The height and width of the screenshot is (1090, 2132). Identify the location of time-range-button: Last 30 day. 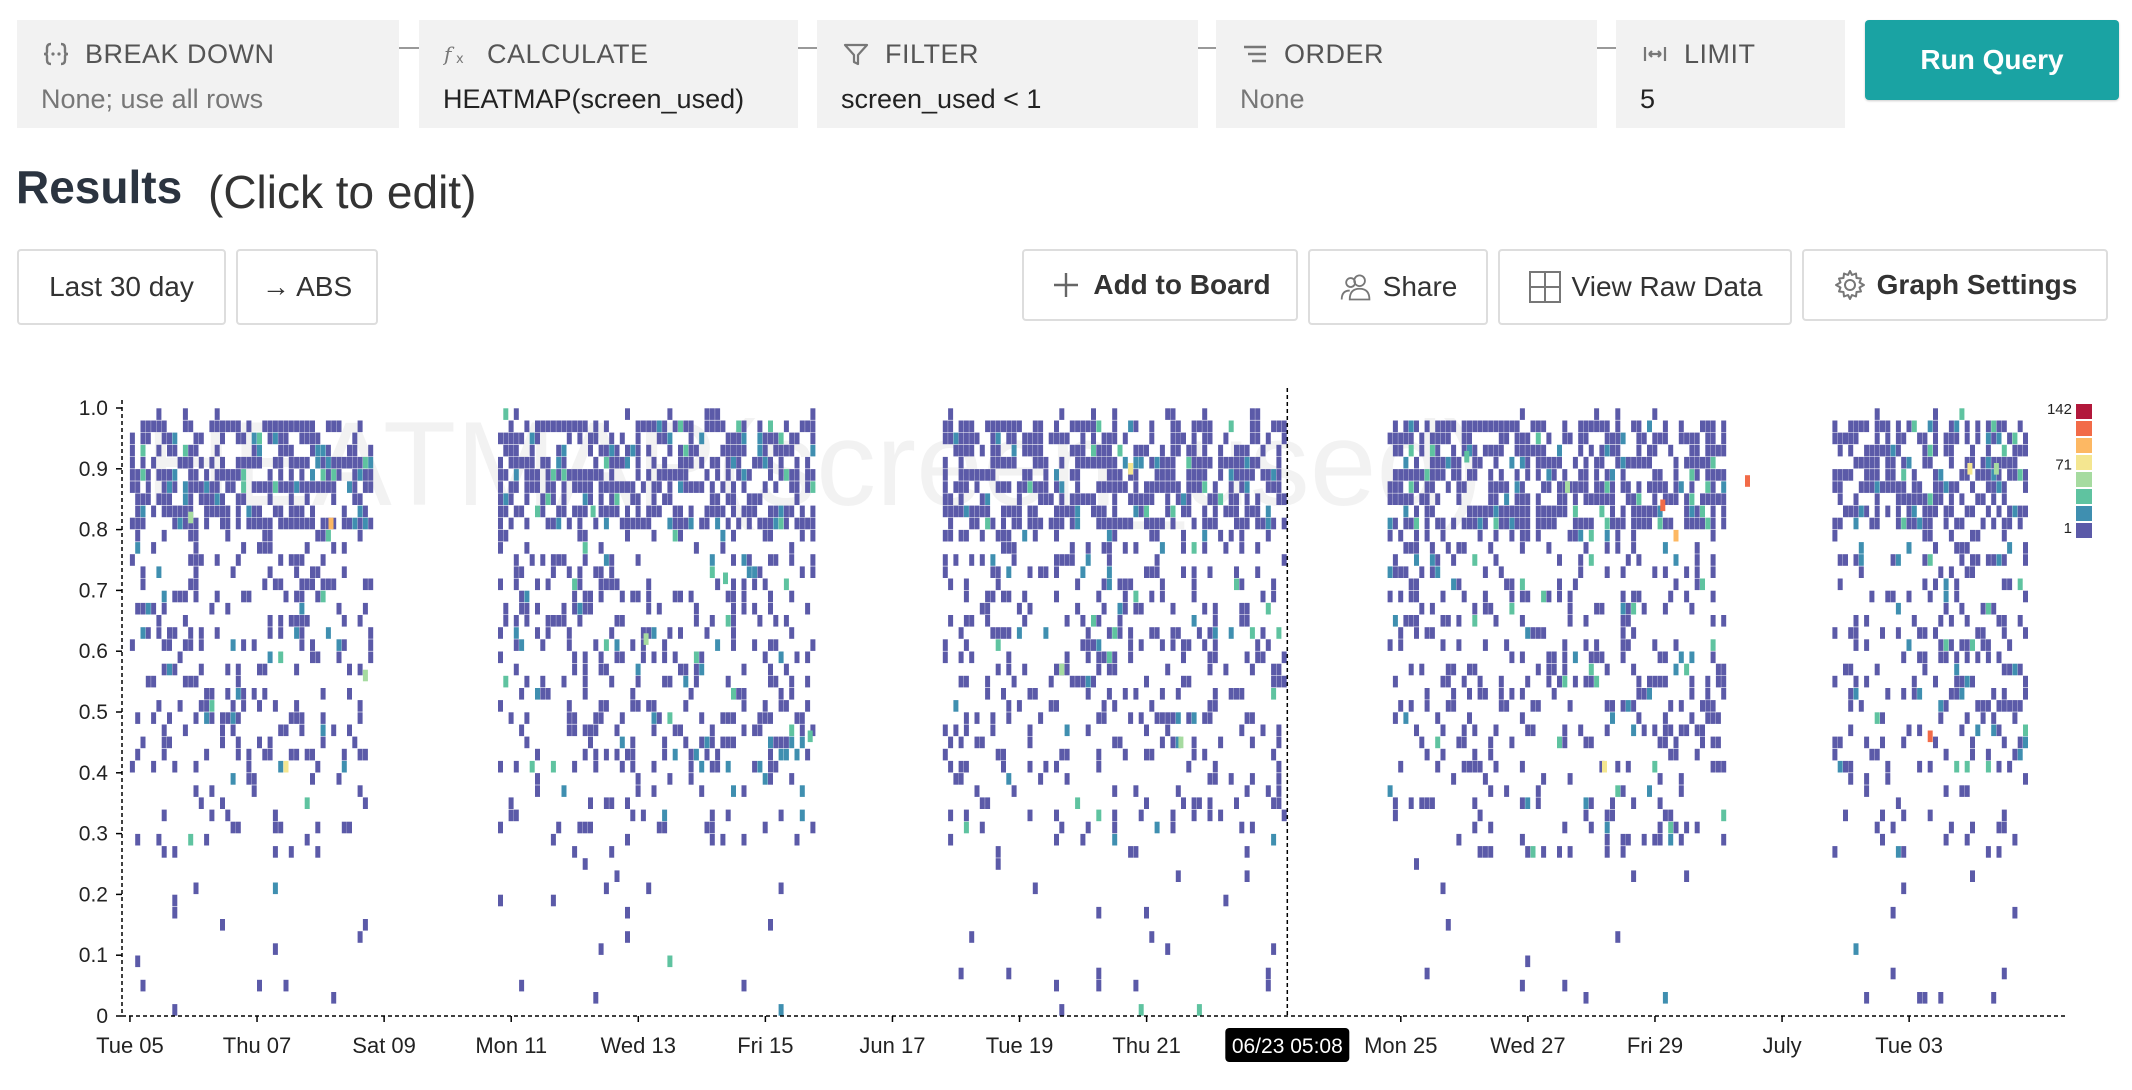
(121, 287).